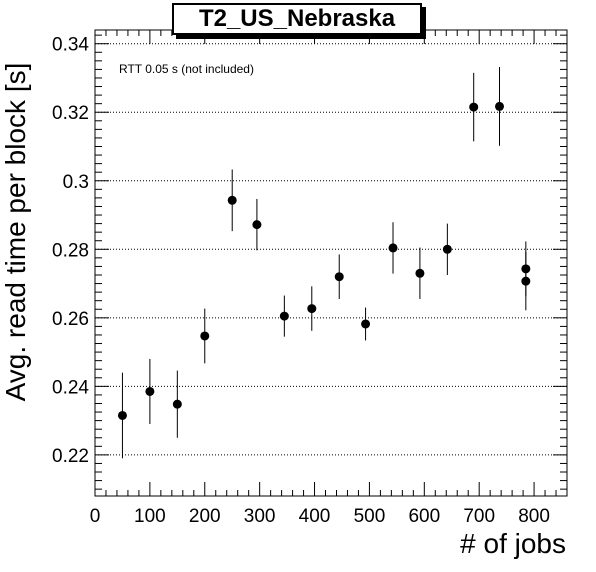 This screenshot has width=596, height=572. Describe the element at coordinates (95, 516) in the screenshot. I see `x-tick-label: 0` at that location.